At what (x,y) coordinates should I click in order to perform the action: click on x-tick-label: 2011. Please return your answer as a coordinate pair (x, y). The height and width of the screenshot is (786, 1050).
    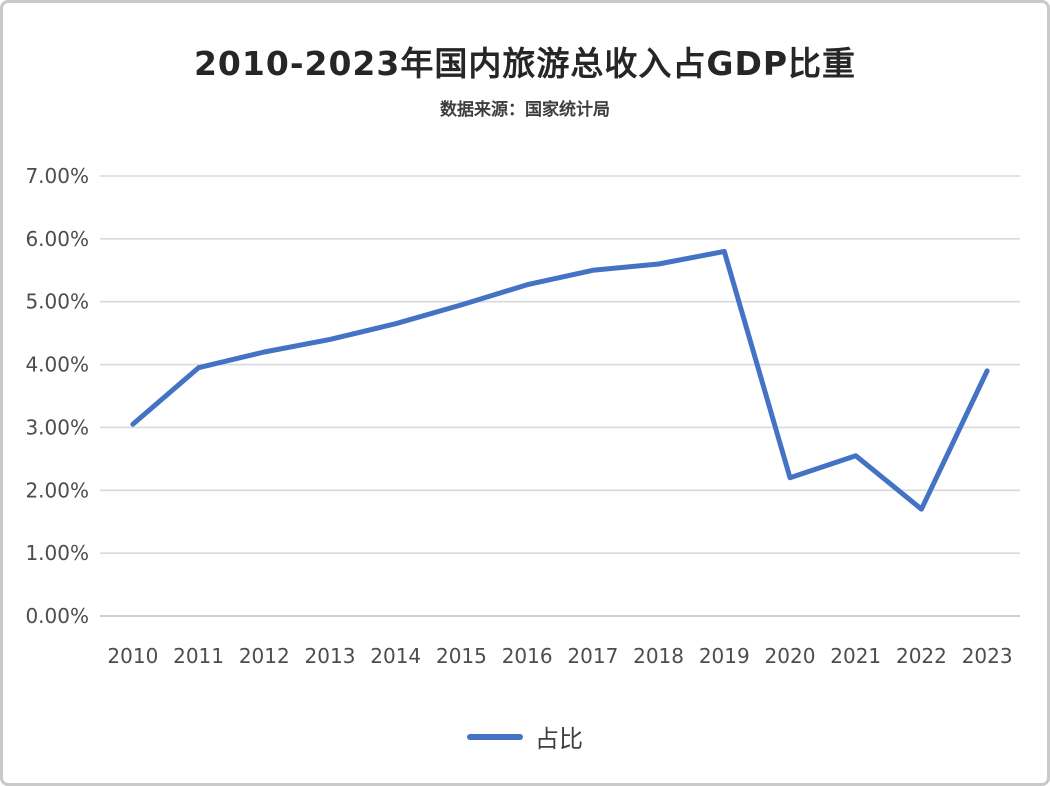
    Looking at the image, I should click on (198, 656).